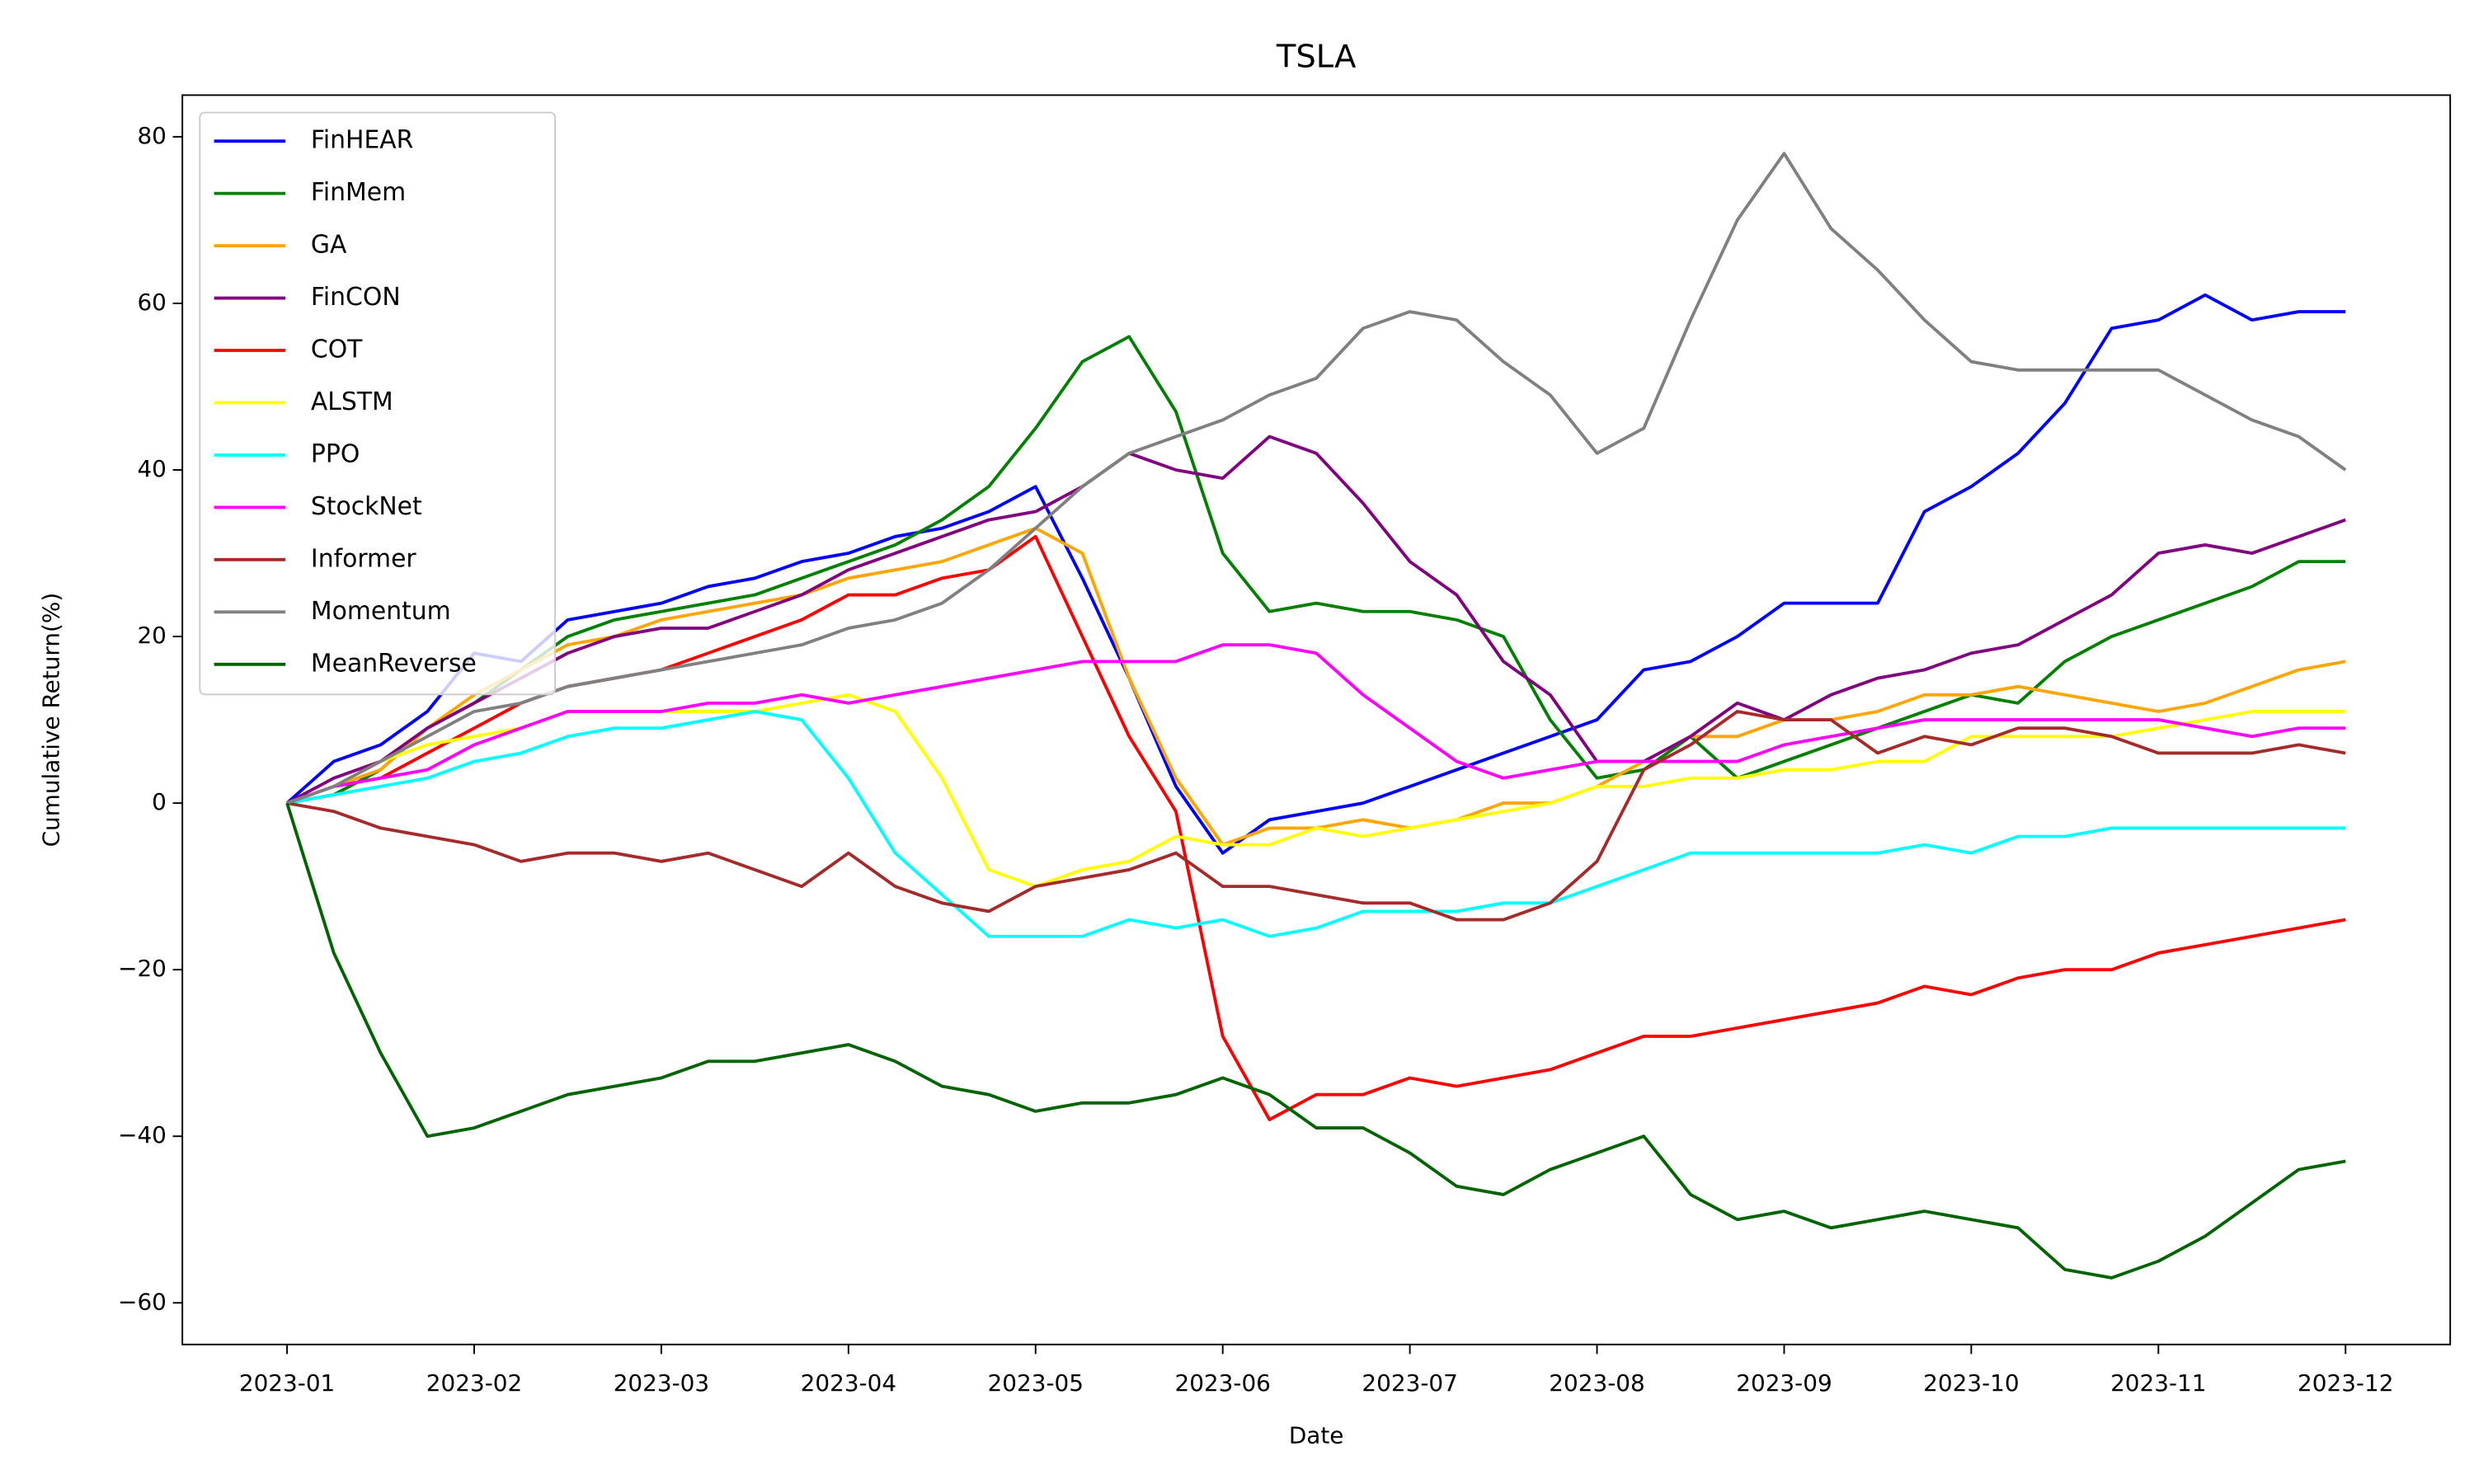 The width and height of the screenshot is (2474, 1484). I want to click on x-tick-label: 2023-07, so click(1409, 1383).